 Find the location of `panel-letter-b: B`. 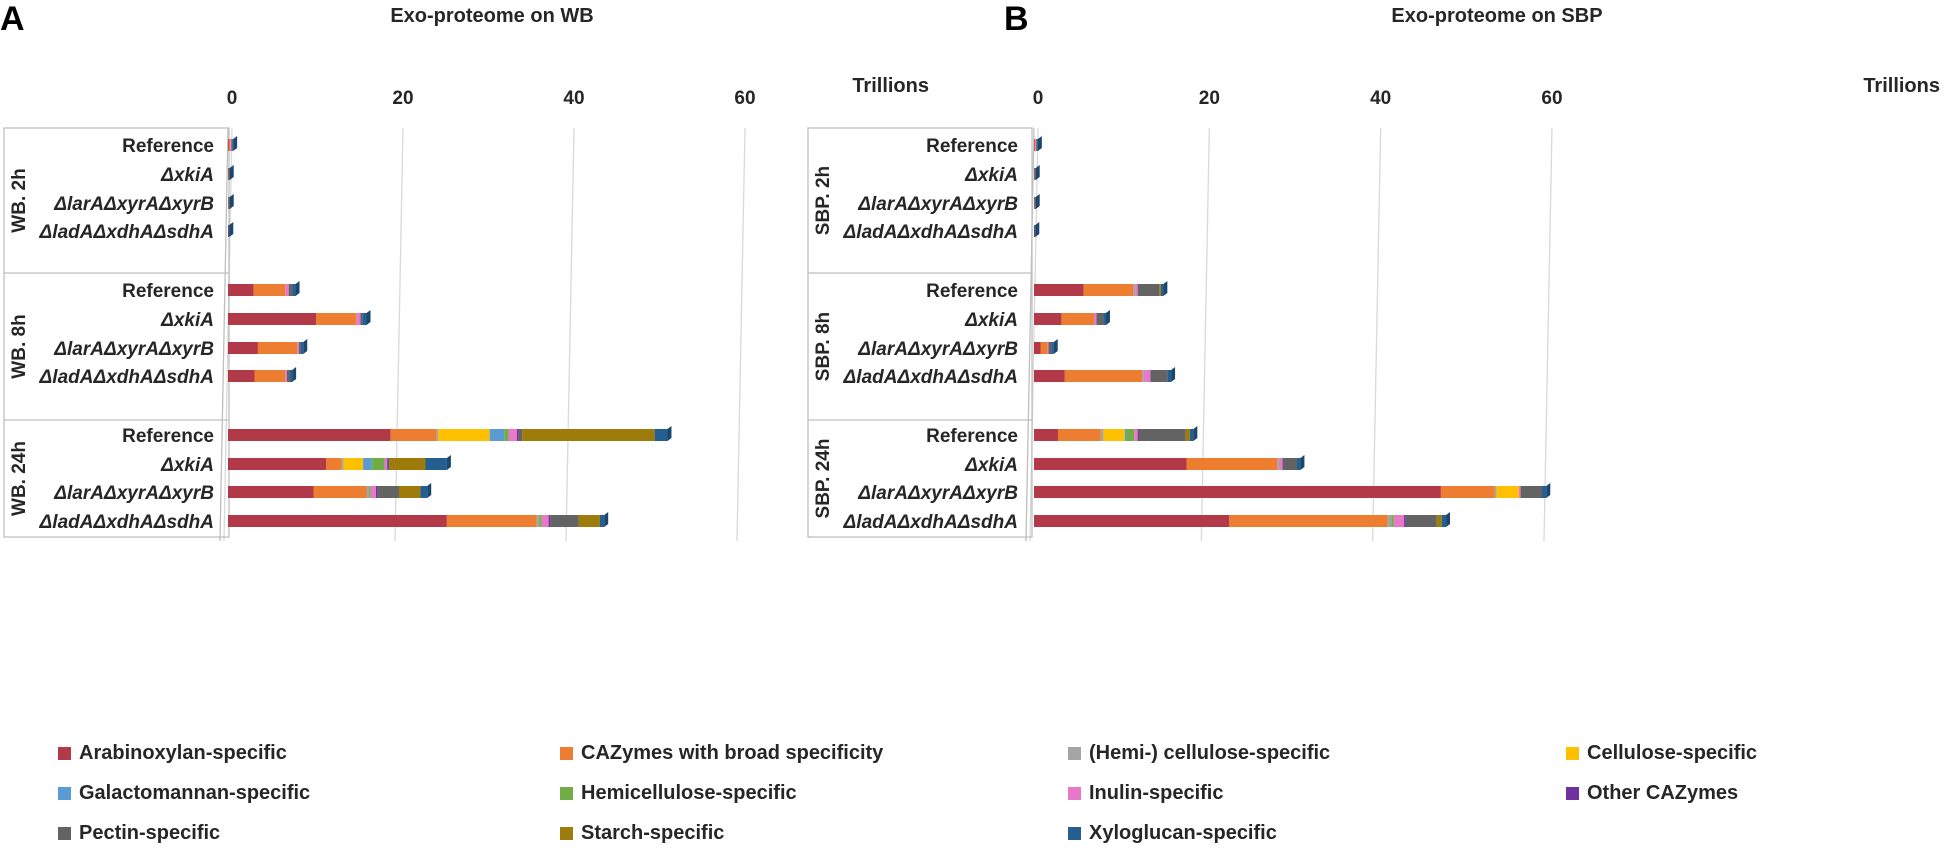

panel-letter-b: B is located at coordinates (1016, 19).